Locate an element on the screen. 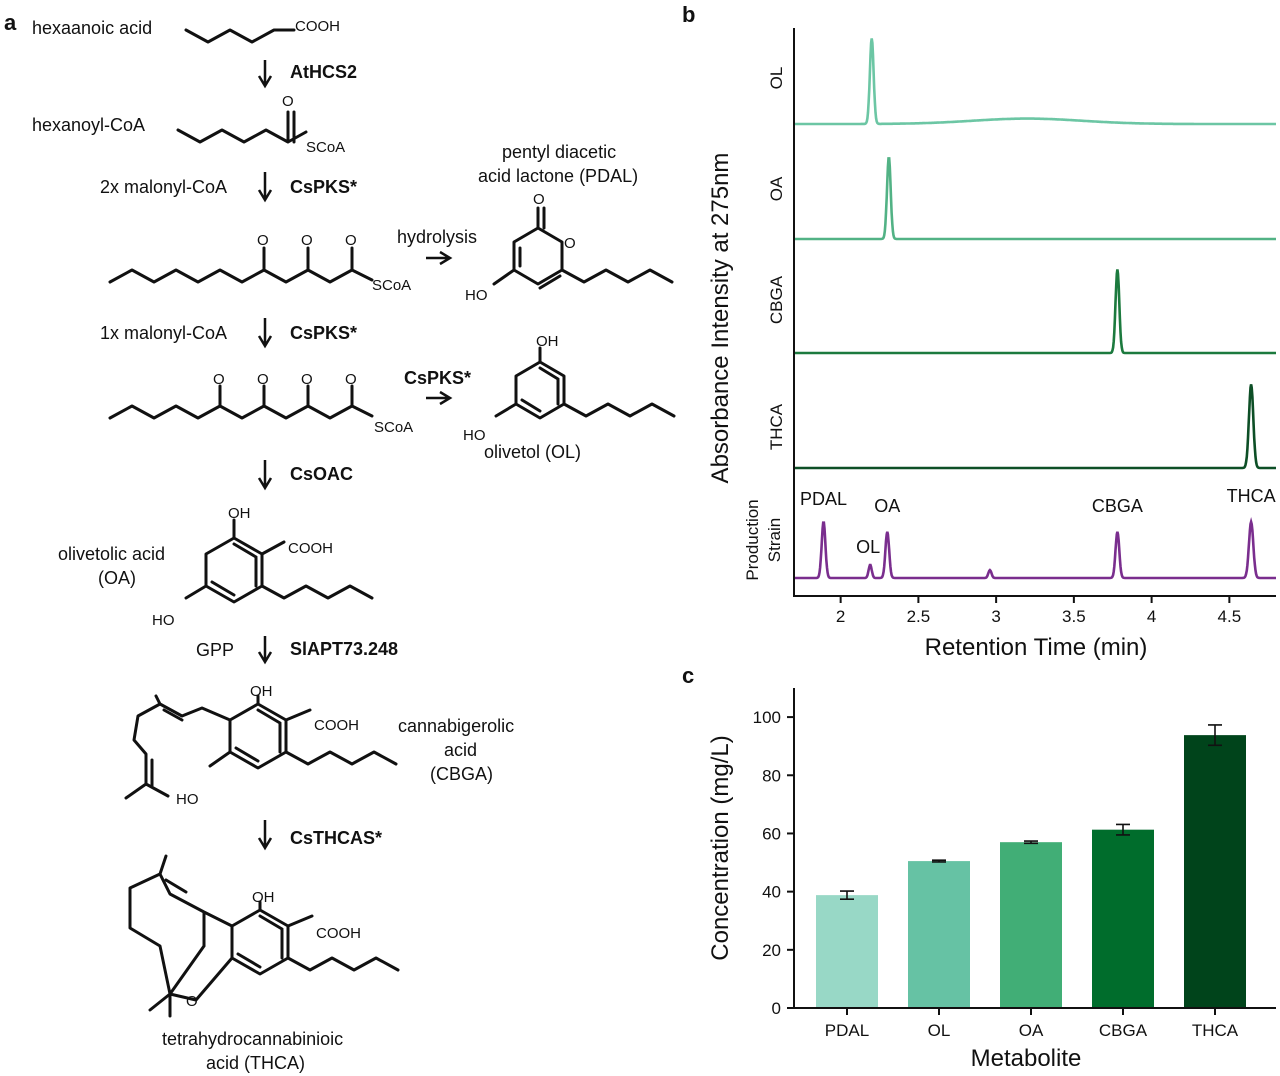  triketide-o-3: O is located at coordinates (351, 240).